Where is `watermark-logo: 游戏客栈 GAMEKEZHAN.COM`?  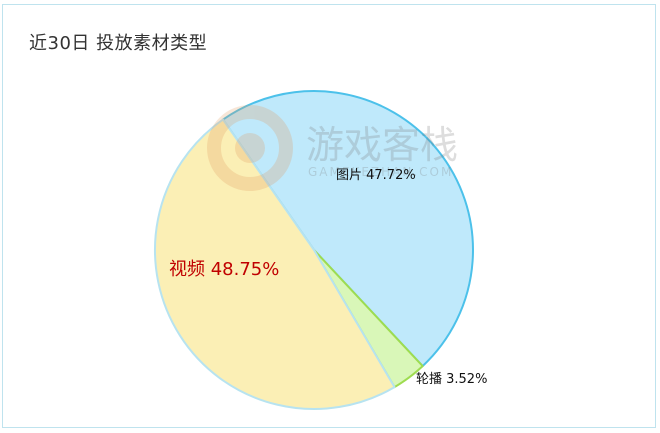 watermark-logo: 游戏客栈 GAMEKEZHAN.COM is located at coordinates (332, 148).